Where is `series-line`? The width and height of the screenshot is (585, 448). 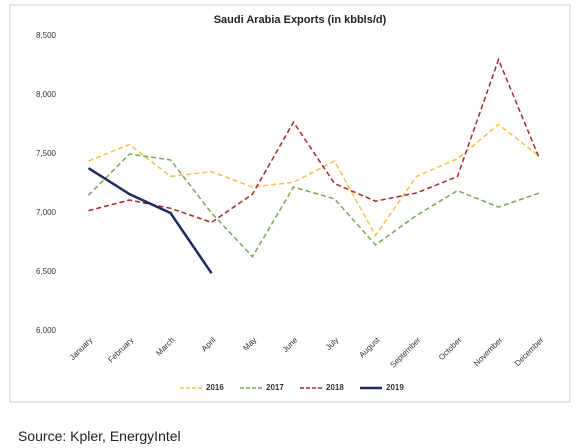
series-line is located at coordinates (150, 220).